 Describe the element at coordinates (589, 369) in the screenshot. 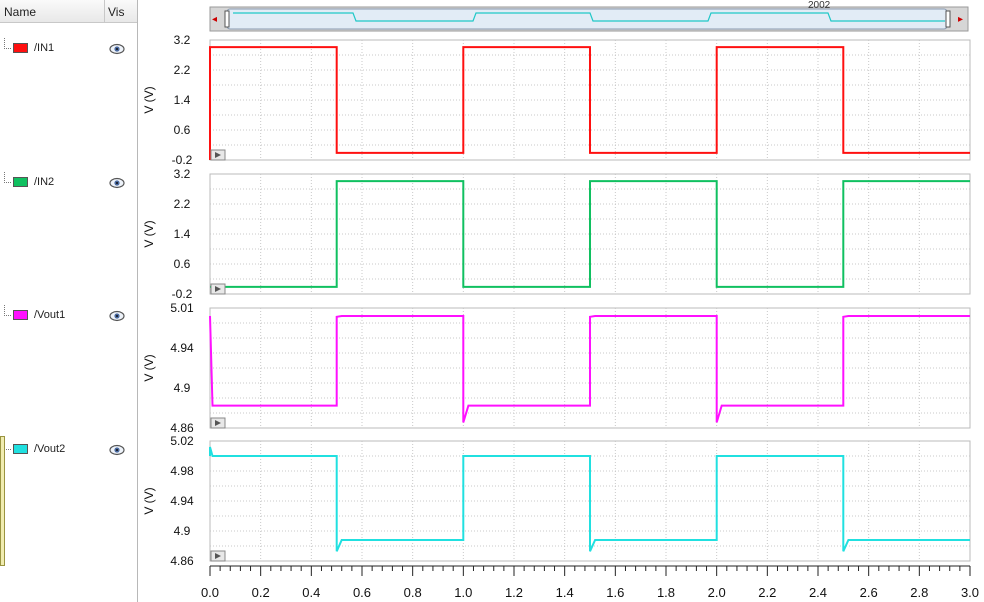

I see `series-line-vout1` at that location.